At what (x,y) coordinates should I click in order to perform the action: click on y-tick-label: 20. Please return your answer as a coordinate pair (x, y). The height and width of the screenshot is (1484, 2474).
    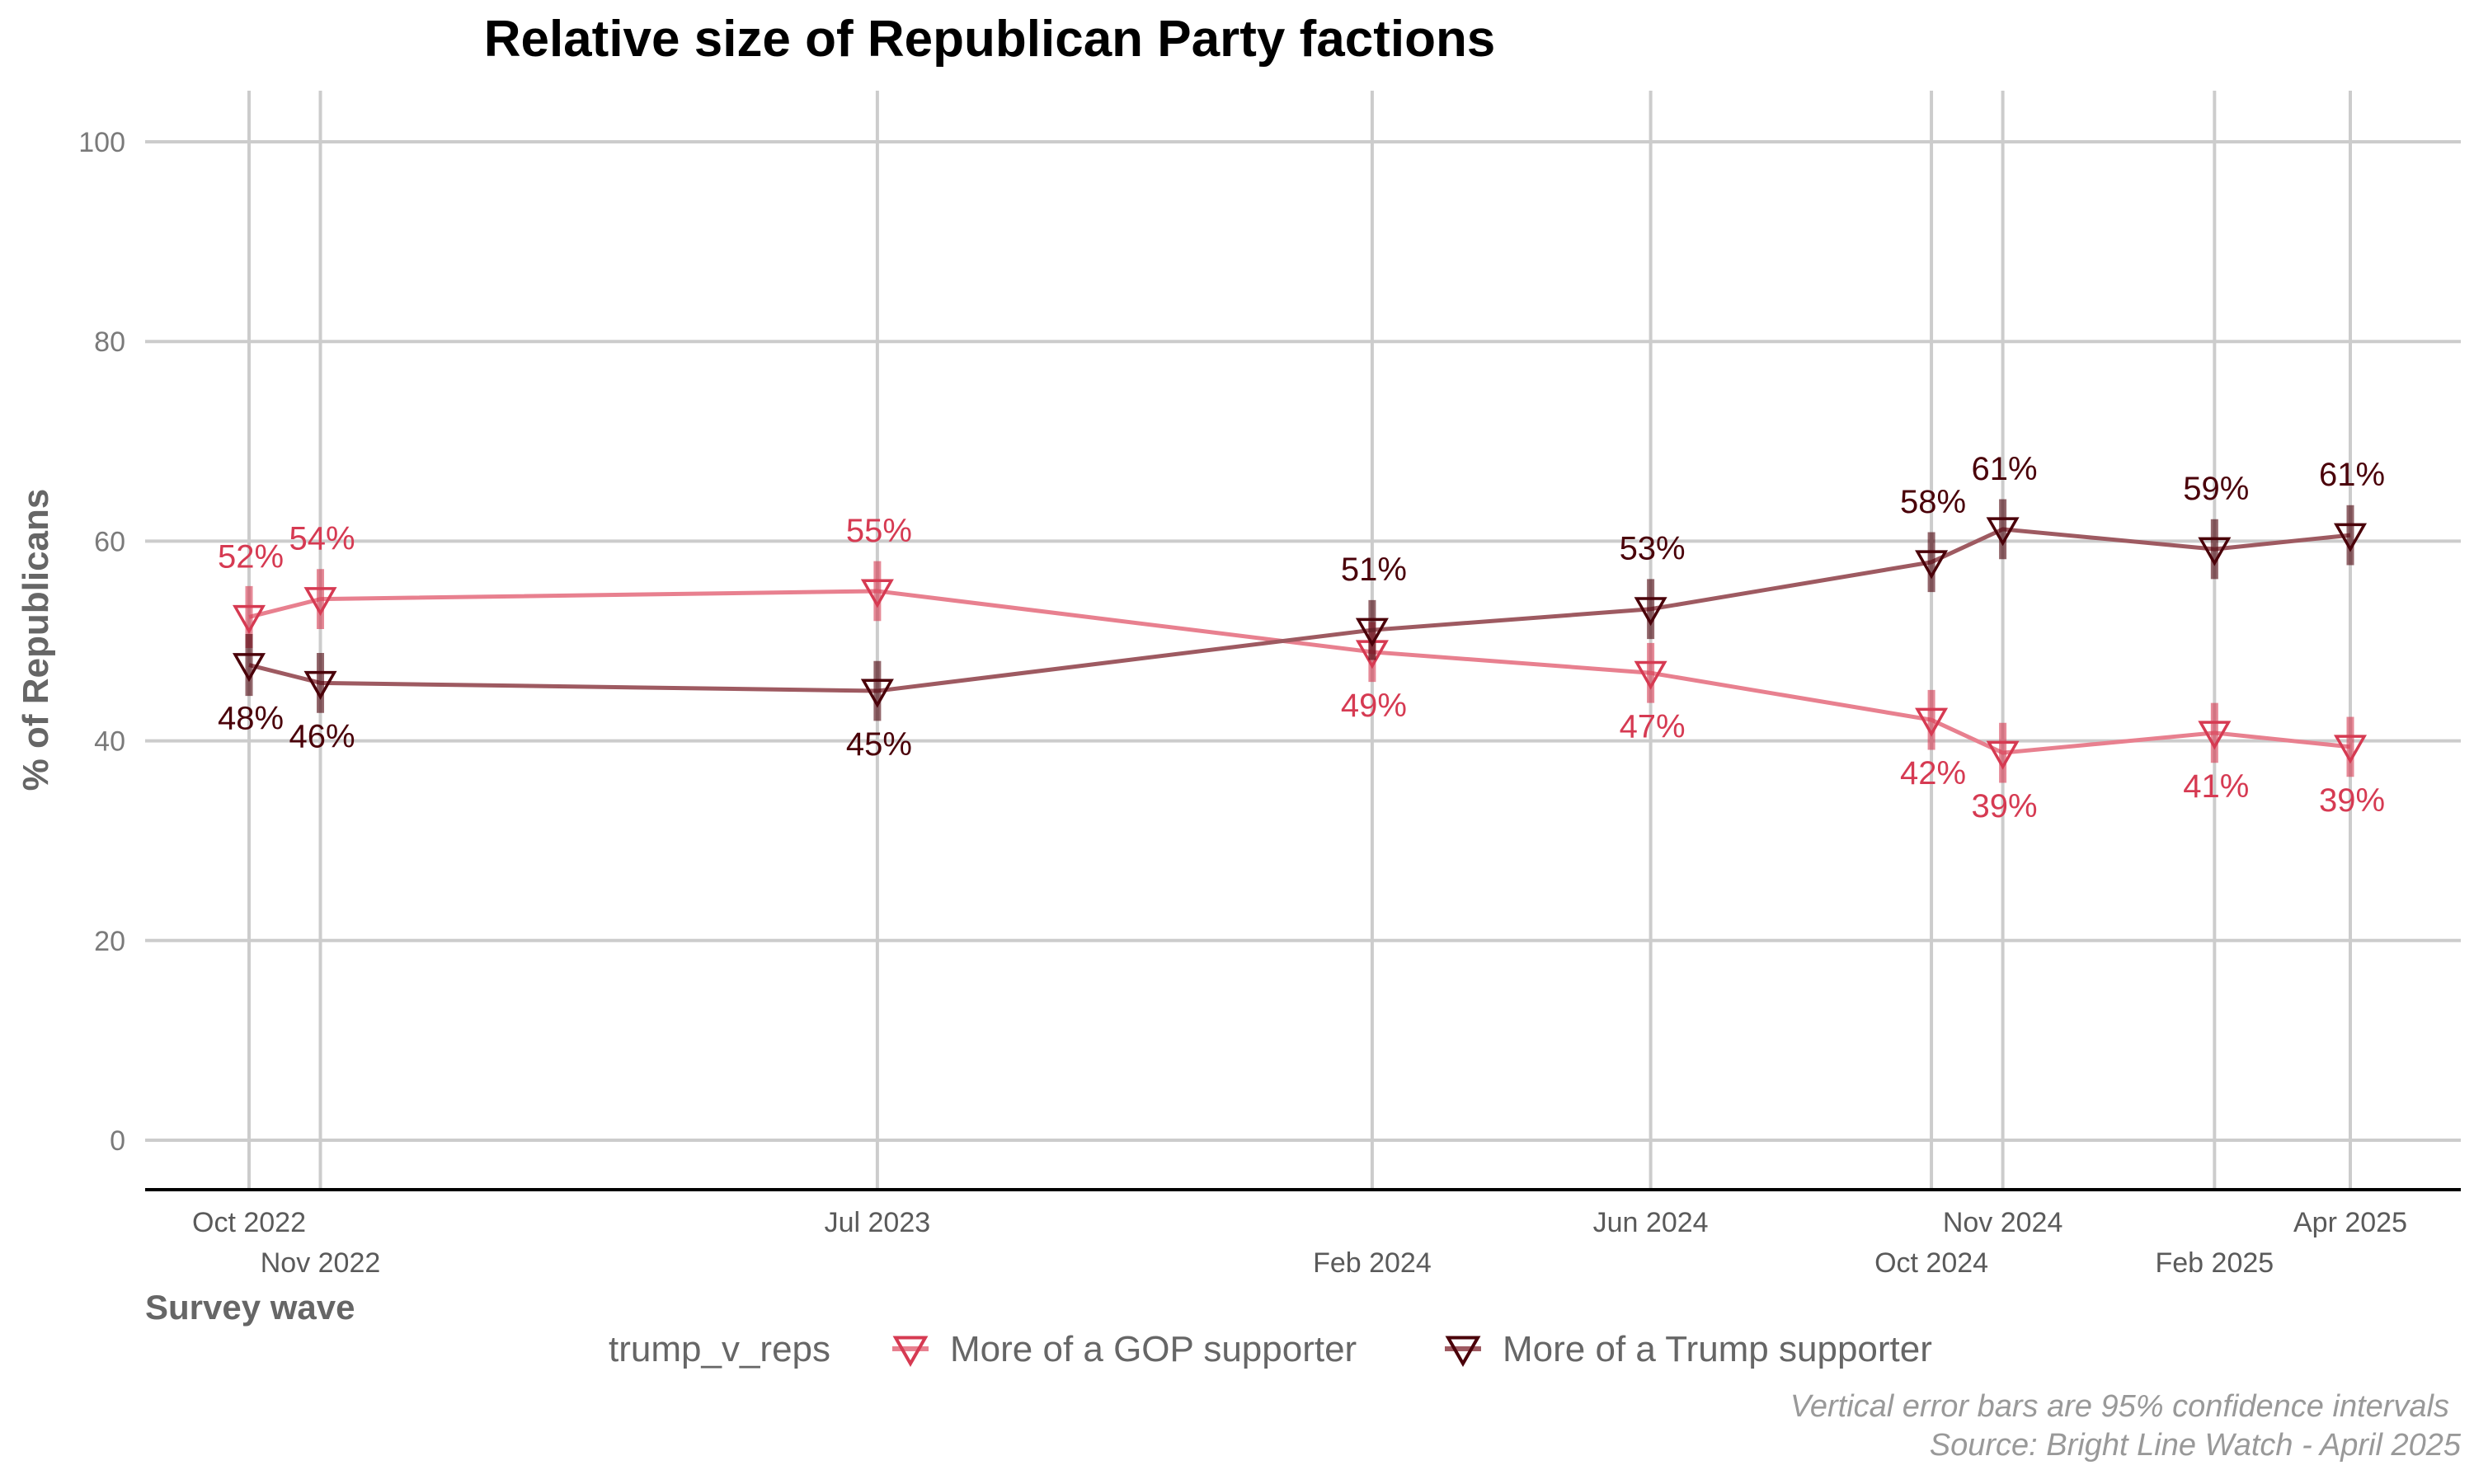
    Looking at the image, I should click on (109, 942).